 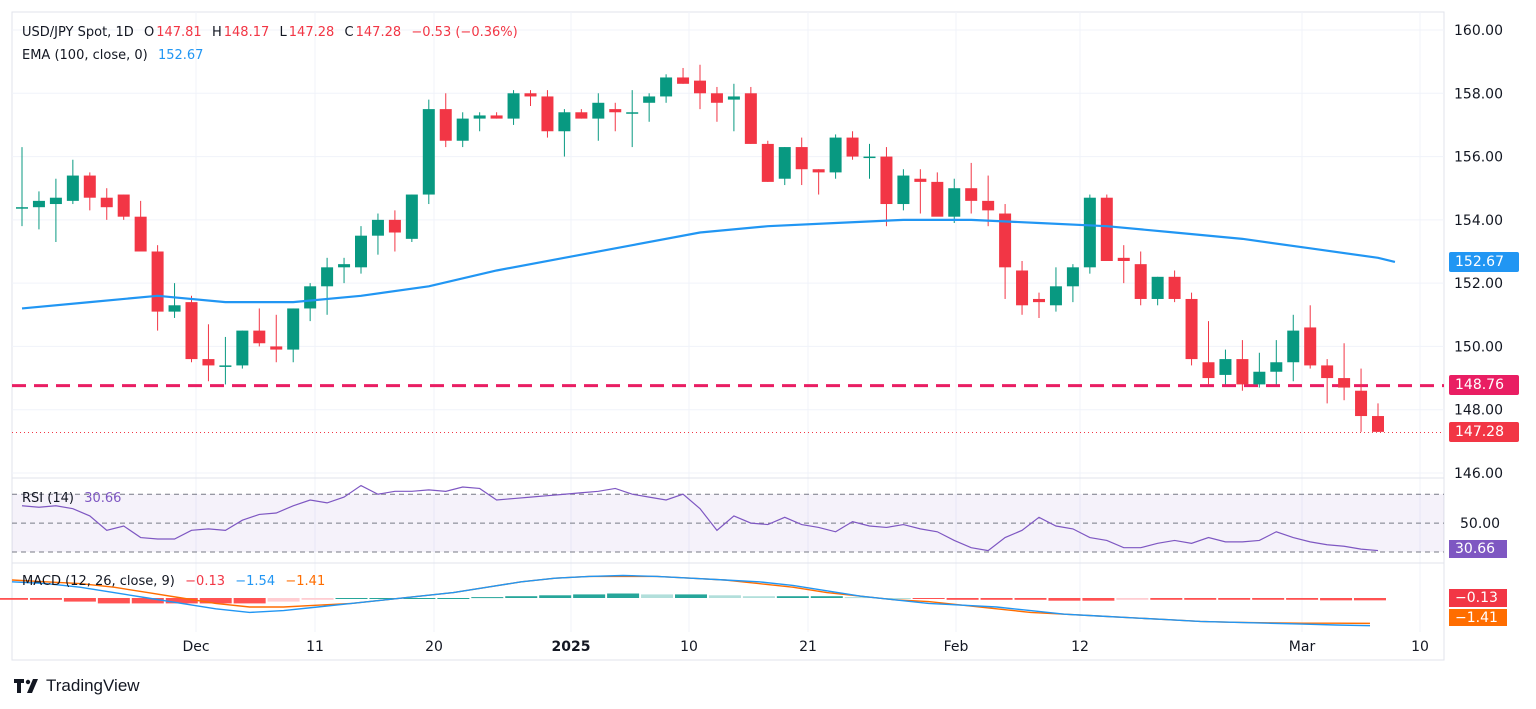 What do you see at coordinates (1478, 411) in the screenshot?
I see `price-tick-label: 148.00` at bounding box center [1478, 411].